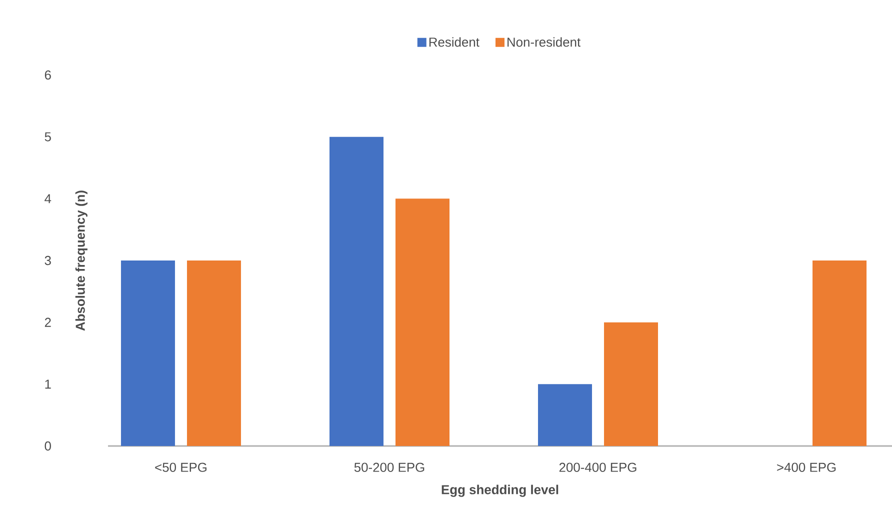 This screenshot has height=527, width=892. Describe the element at coordinates (806, 467) in the screenshot. I see `x-tick-label: >400 EPG` at that location.